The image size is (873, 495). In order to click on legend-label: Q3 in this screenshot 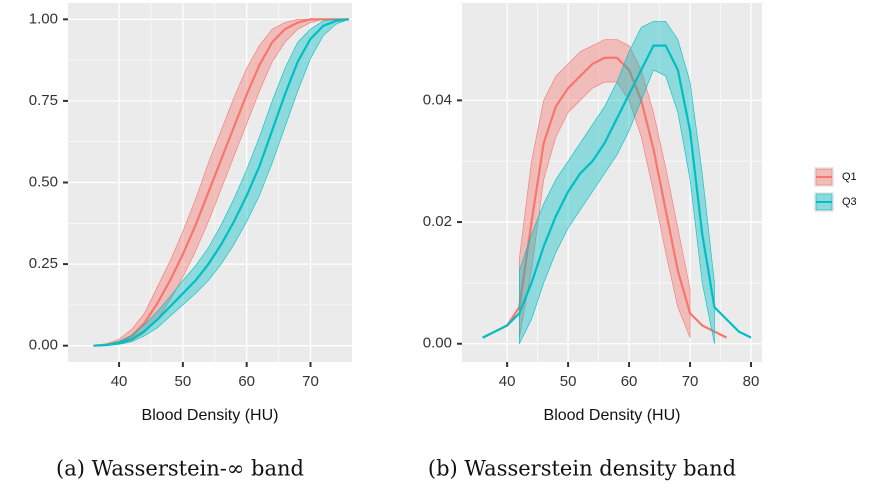, I will do `click(849, 202)`.